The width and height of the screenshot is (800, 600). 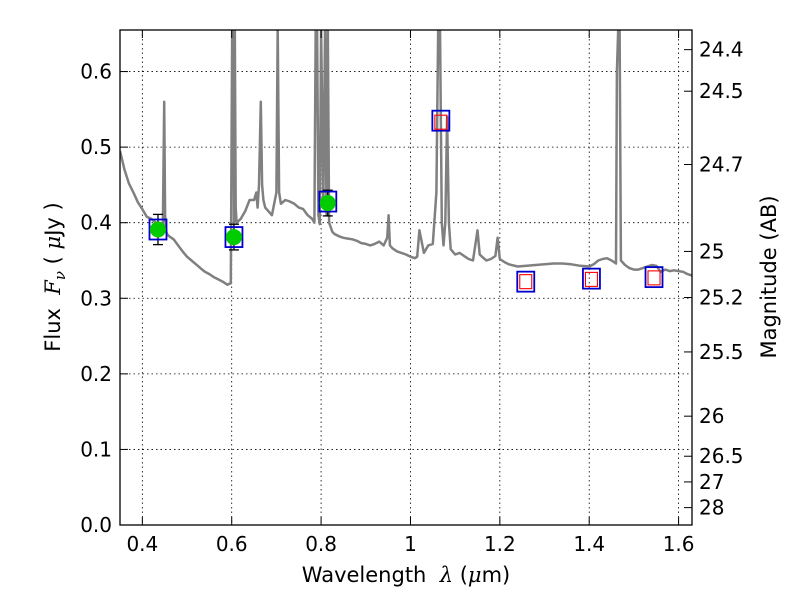 What do you see at coordinates (96, 298) in the screenshot?
I see `y-tick-label: 0.3` at bounding box center [96, 298].